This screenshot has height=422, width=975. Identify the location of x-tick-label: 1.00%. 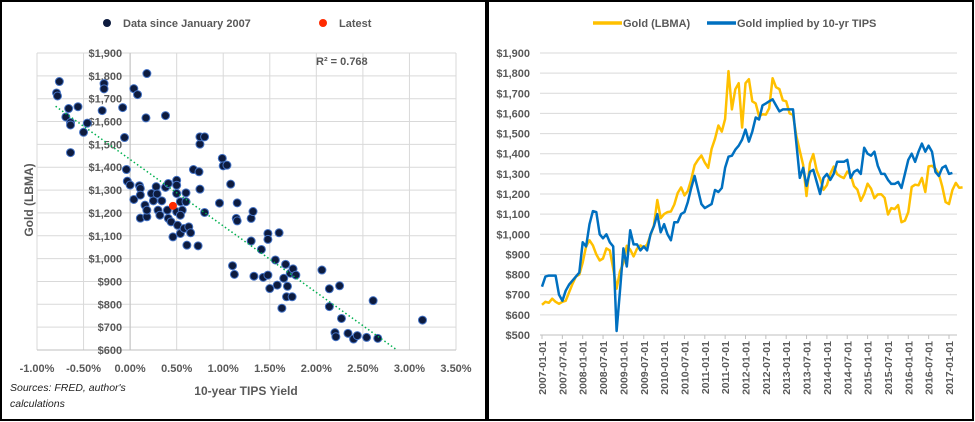
(223, 369).